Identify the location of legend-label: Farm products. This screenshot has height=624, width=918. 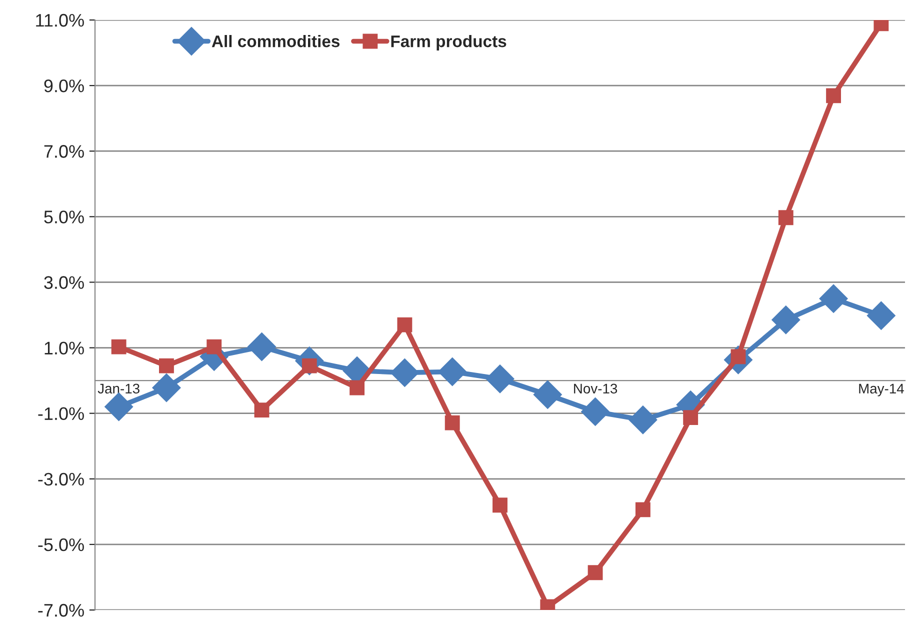
(448, 43).